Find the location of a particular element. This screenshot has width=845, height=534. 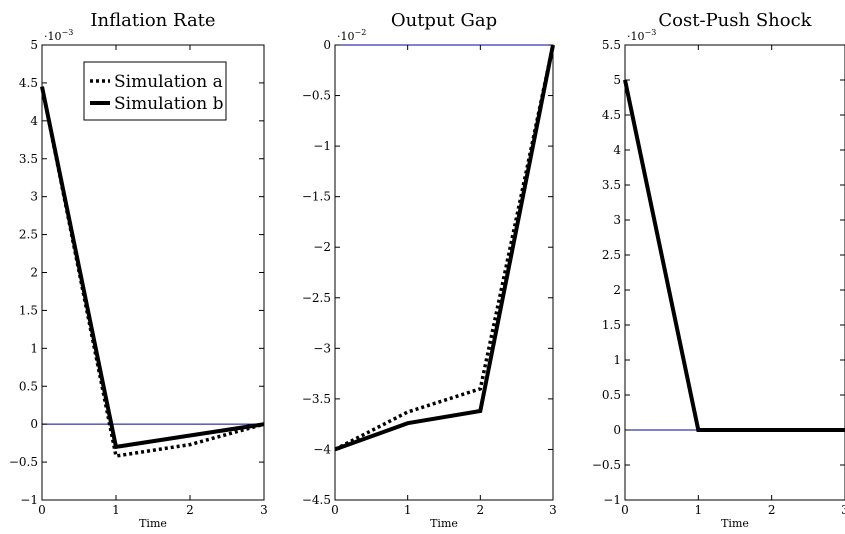

y-tick-label: −4.5 is located at coordinates (316, 500).